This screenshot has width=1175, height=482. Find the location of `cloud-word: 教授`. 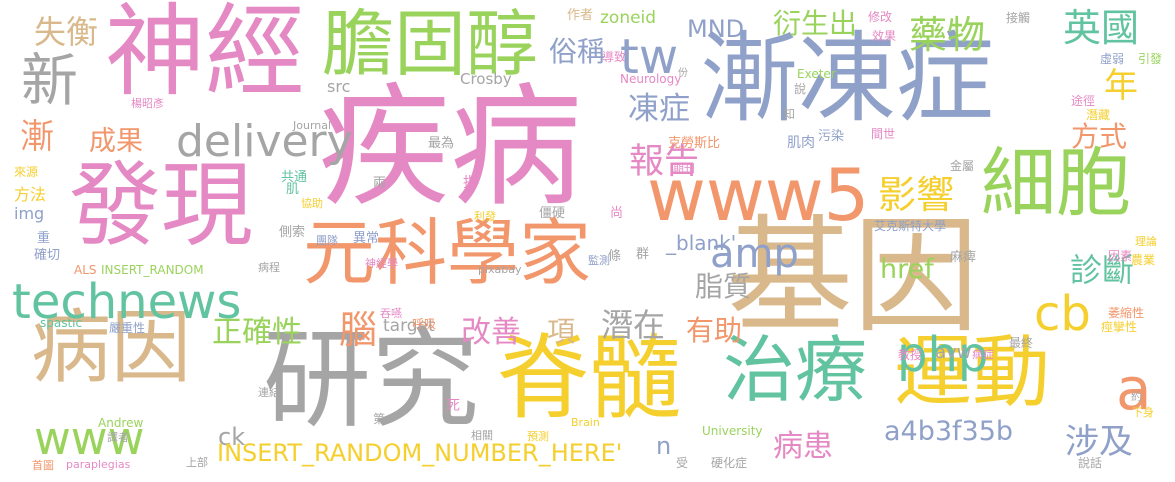

cloud-word: 教授 is located at coordinates (910, 355).